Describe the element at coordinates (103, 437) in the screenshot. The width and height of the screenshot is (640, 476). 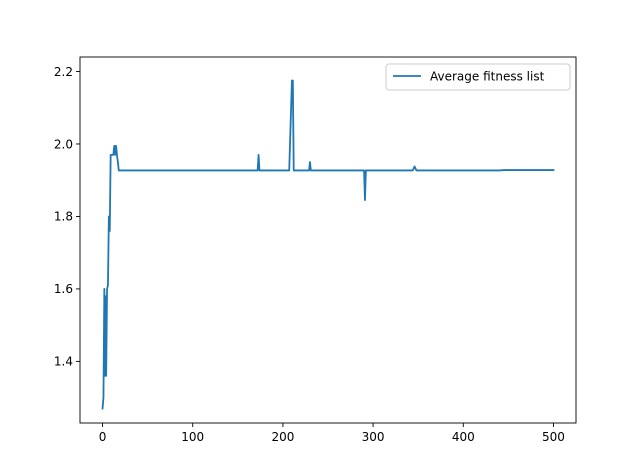
I see `x-tick-label: 0` at that location.